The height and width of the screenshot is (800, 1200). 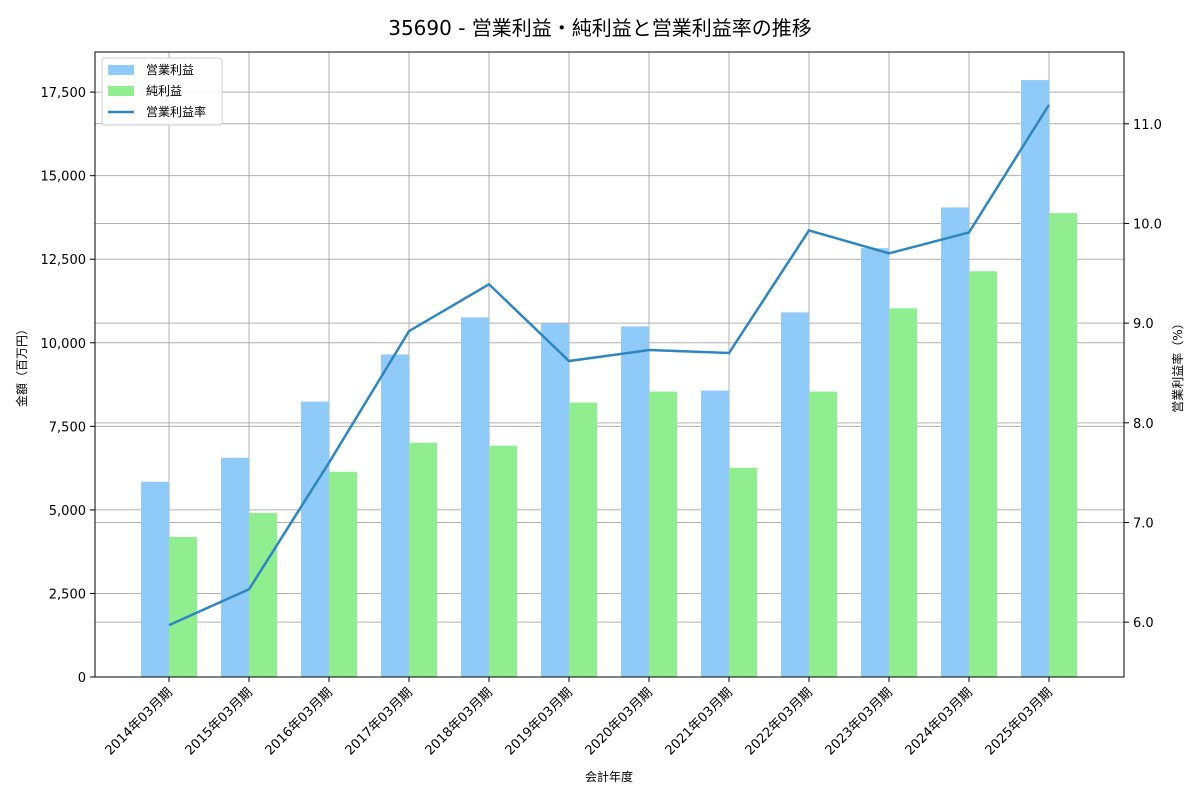 What do you see at coordinates (176, 111) in the screenshot?
I see `legend-item-label: 営業利益率` at bounding box center [176, 111].